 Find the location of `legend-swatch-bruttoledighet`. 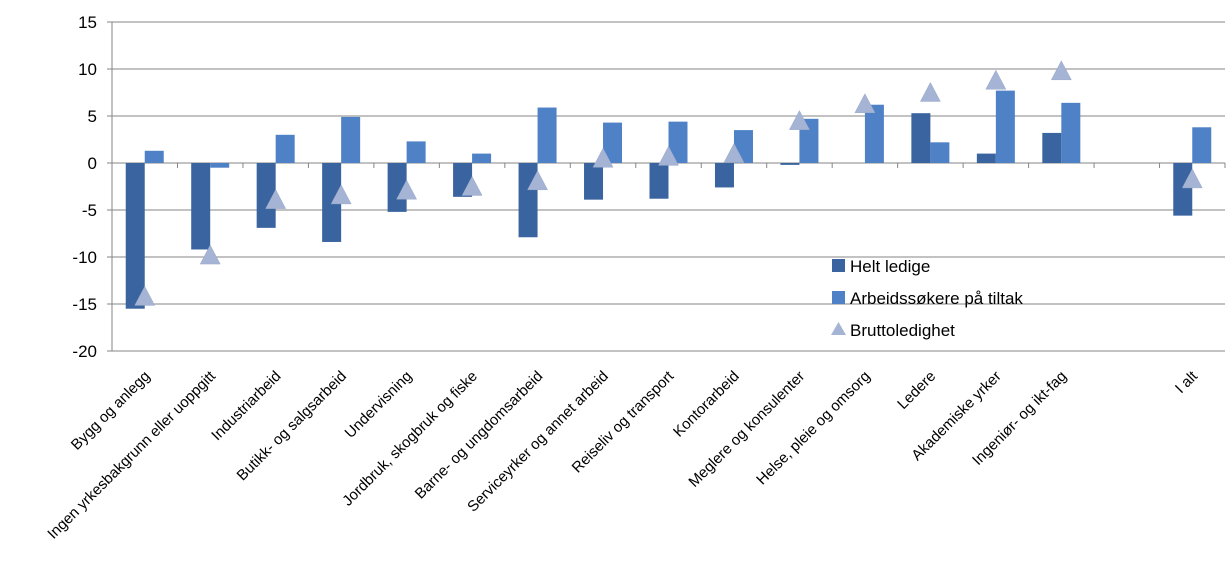

legend-swatch-bruttoledighet is located at coordinates (838, 328).